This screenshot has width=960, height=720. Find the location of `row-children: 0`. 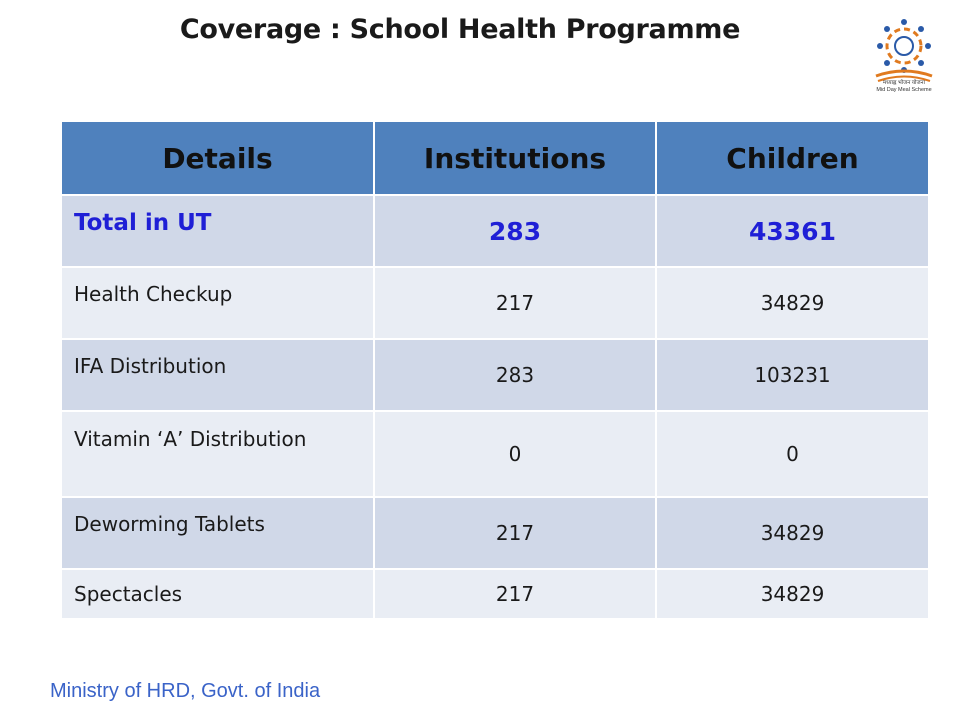

row-children: 0 is located at coordinates (792, 454).